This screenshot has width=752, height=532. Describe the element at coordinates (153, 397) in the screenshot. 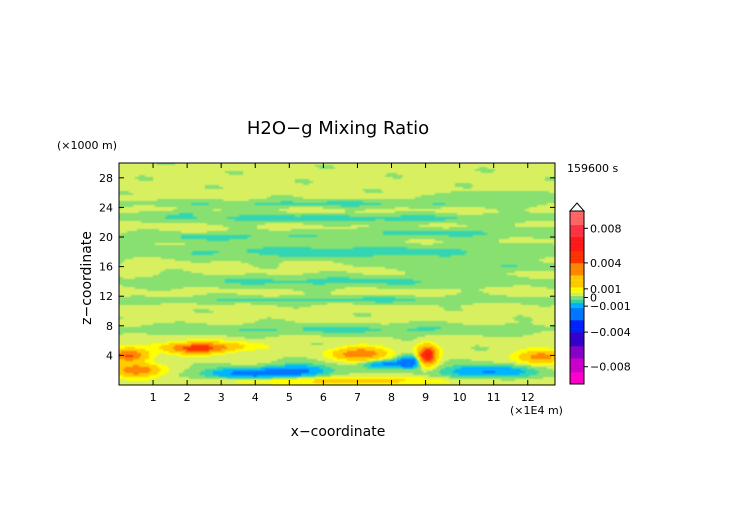

I see `x-tick-label: 1` at that location.